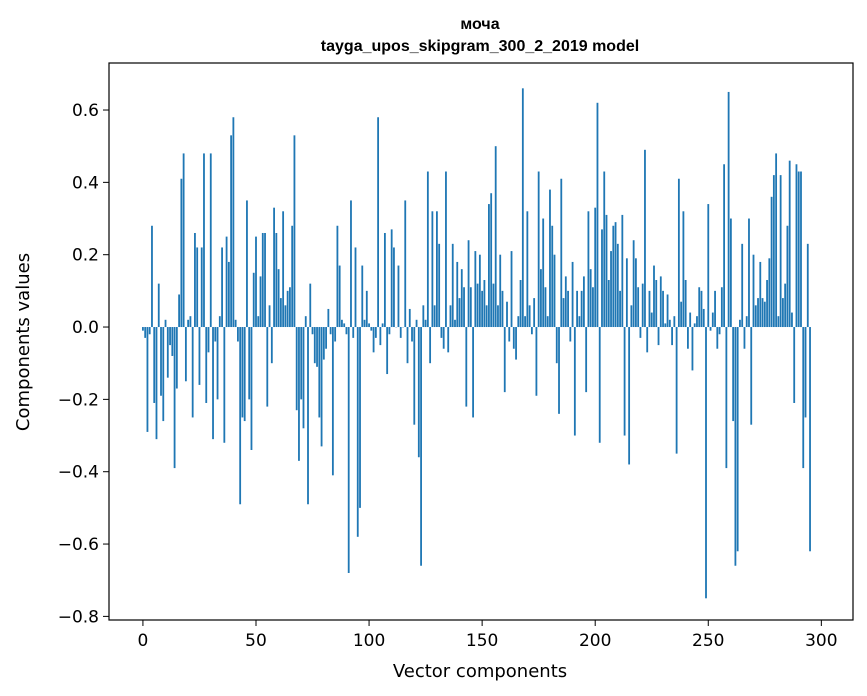 Image resolution: width=867 pixels, height=696 pixels. What do you see at coordinates (369, 641) in the screenshot?
I see `x-tick-label: 100` at bounding box center [369, 641].